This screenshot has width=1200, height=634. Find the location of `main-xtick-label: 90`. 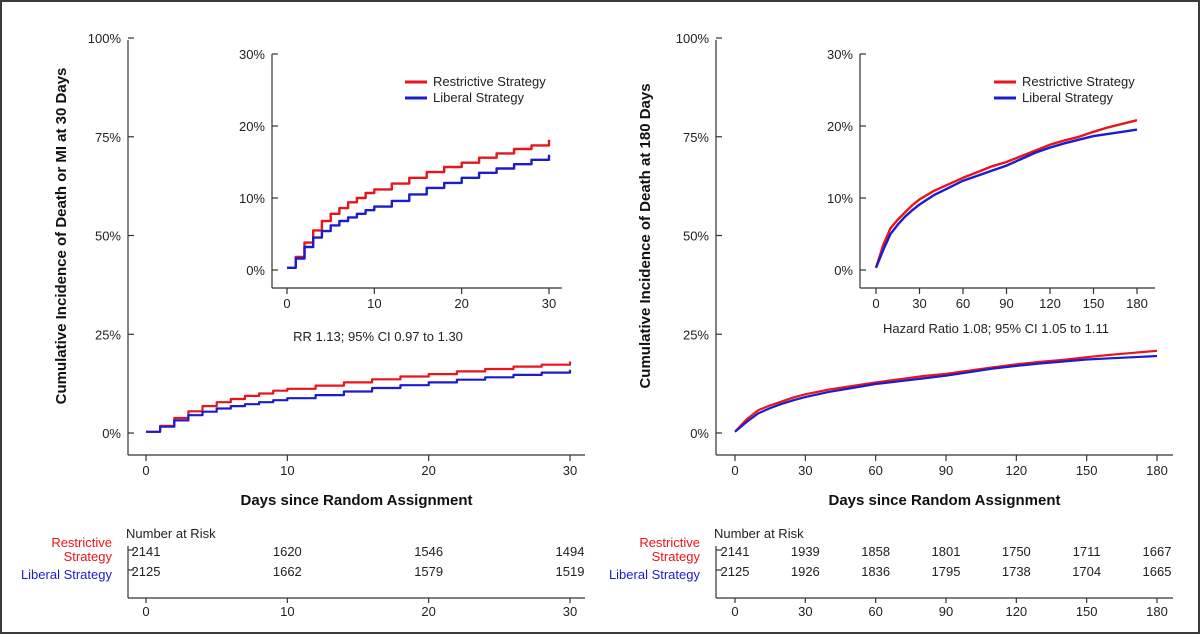

main-xtick-label: 90 is located at coordinates (946, 470).